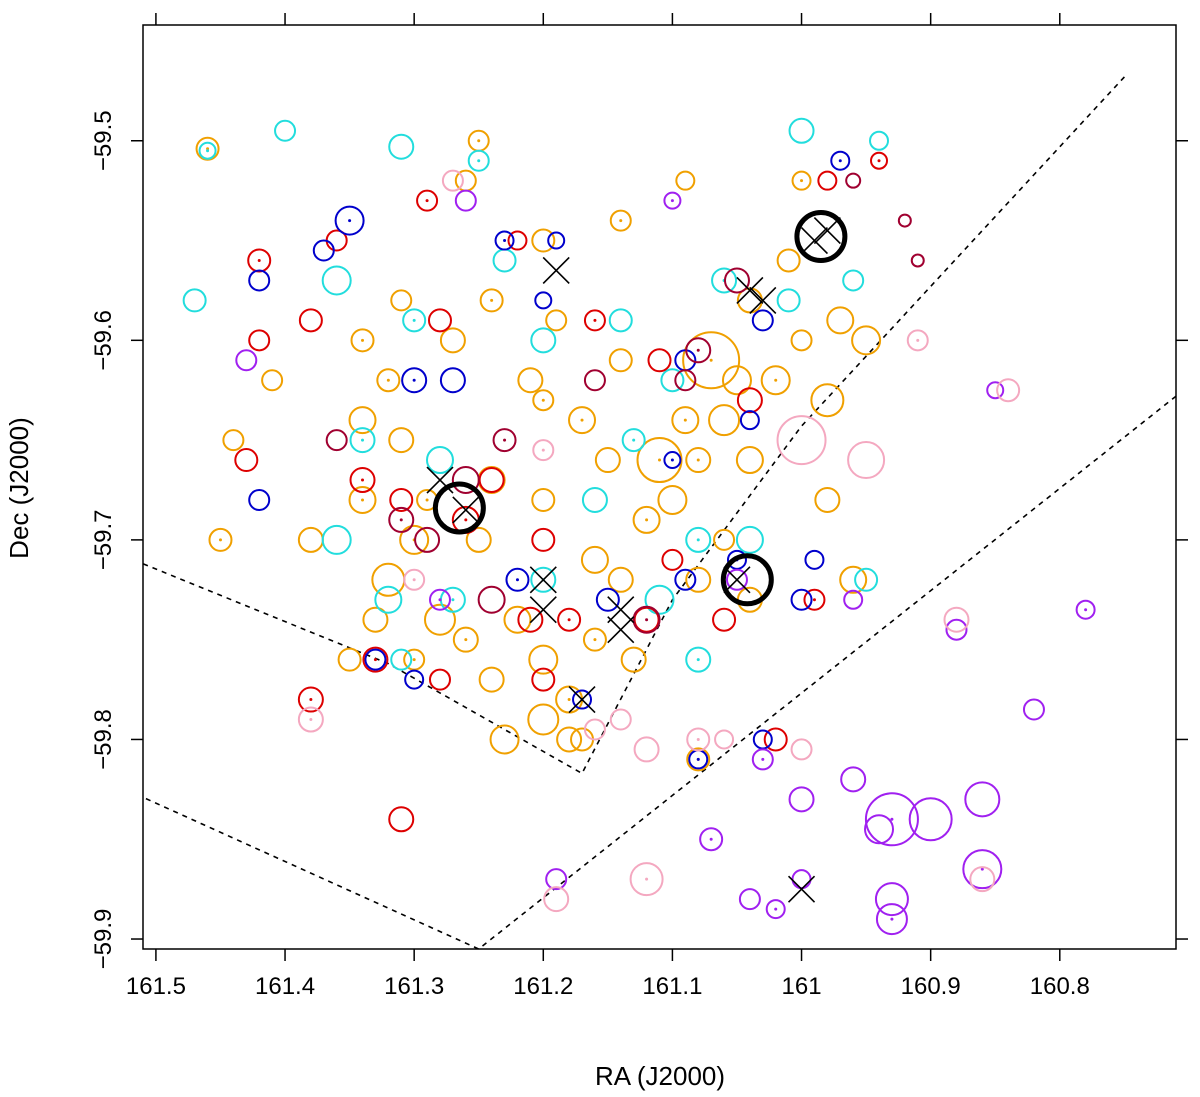 This screenshot has width=1200, height=1097. I want to click on x-axis-title: RA (J2000), so click(660, 1076).